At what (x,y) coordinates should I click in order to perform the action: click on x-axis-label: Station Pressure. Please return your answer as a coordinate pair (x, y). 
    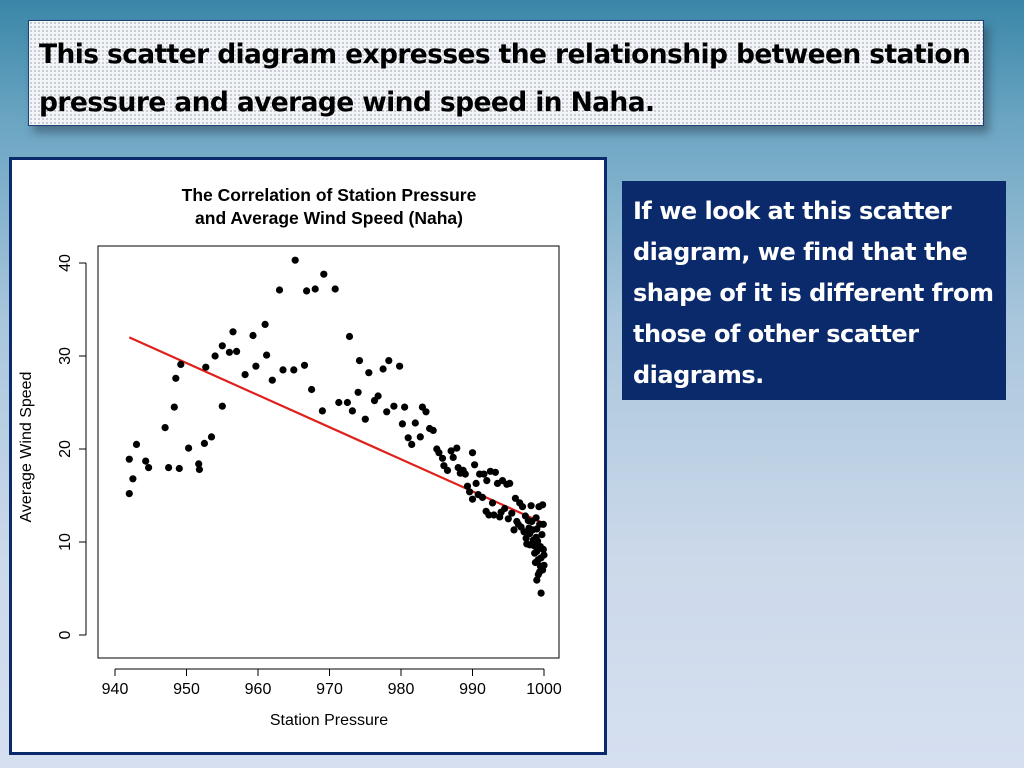
    Looking at the image, I should click on (329, 720).